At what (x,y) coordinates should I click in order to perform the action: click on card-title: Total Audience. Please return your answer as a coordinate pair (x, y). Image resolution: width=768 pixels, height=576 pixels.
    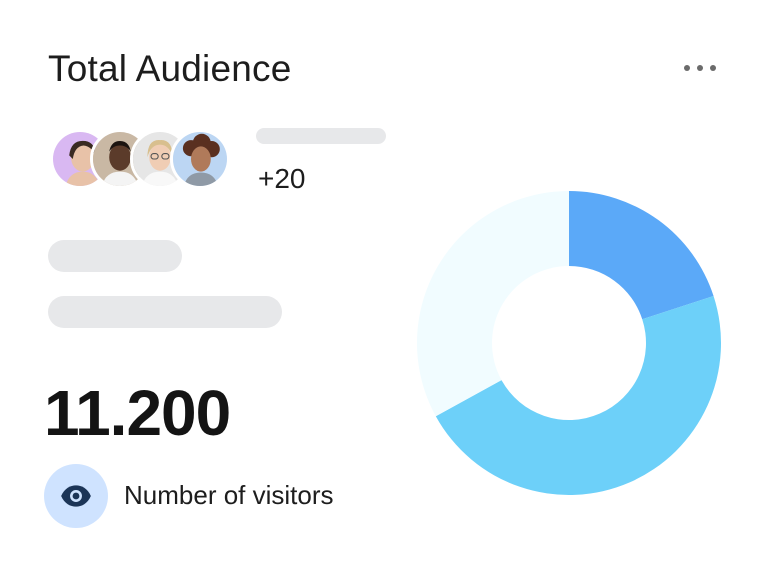
    Looking at the image, I should click on (170, 68).